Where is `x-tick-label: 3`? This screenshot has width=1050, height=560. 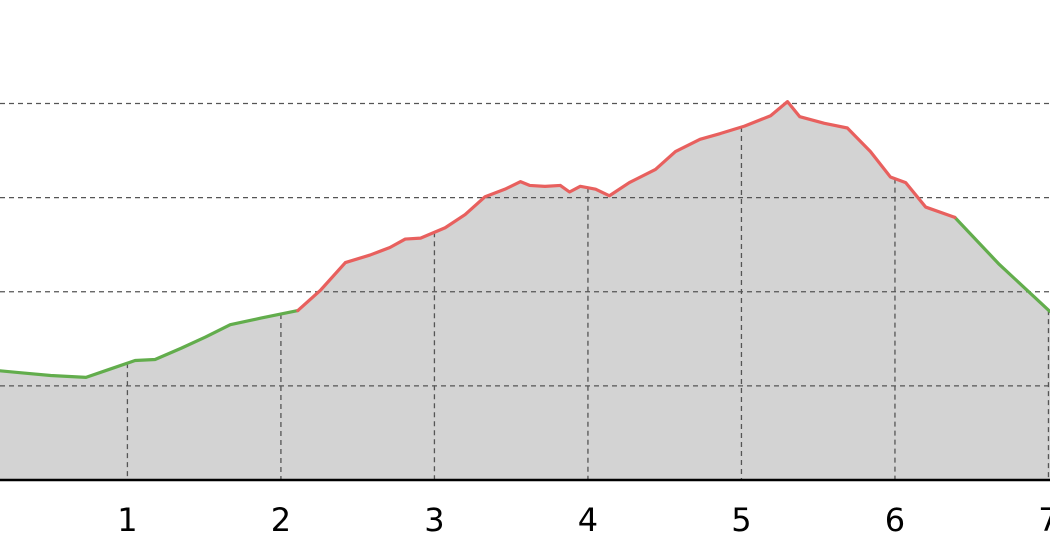 x-tick-label: 3 is located at coordinates (434, 520).